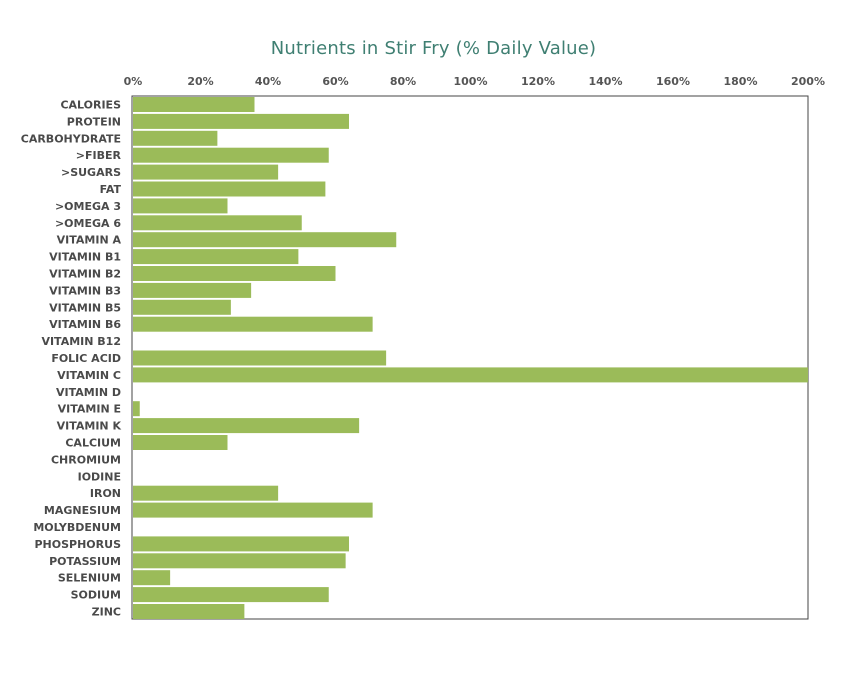  Describe the element at coordinates (78, 544) in the screenshot. I see `category-label: PHOSPHORUS` at that location.